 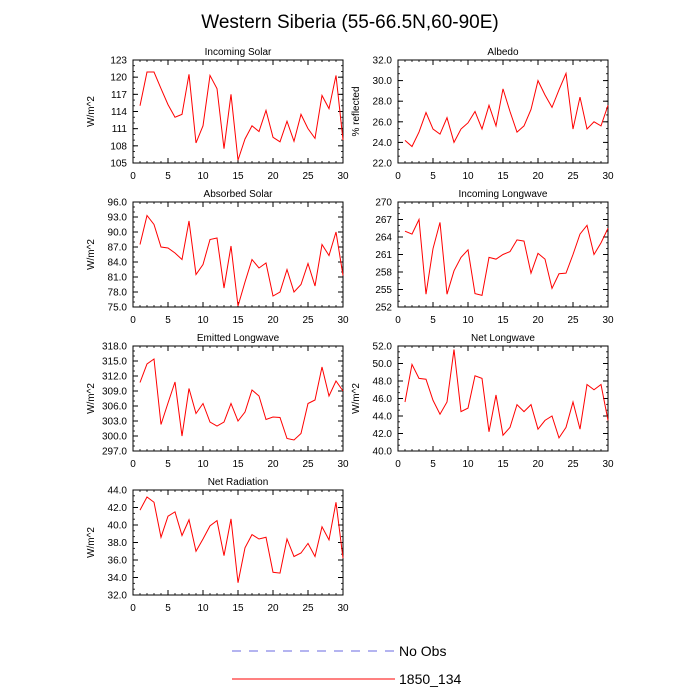 What do you see at coordinates (347, 665) in the screenshot?
I see `legend: No Obs 1850_134` at bounding box center [347, 665].